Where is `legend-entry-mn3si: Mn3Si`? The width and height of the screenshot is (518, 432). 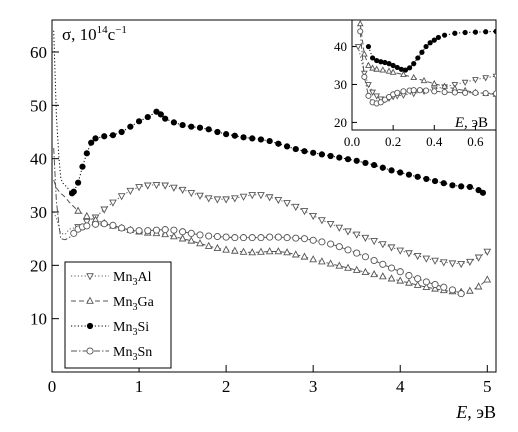
legend-entry-mn3si: Mn3Si is located at coordinates (110, 329).